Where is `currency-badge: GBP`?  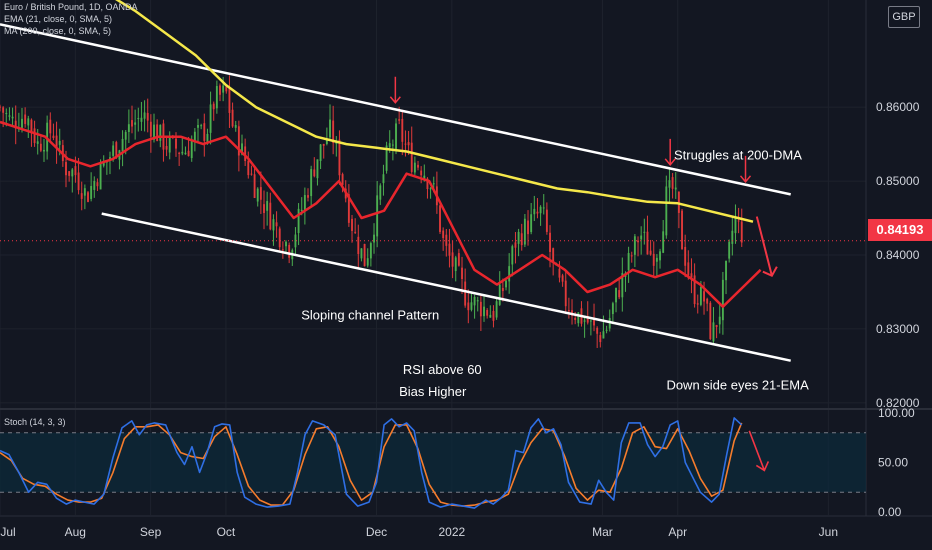 currency-badge: GBP is located at coordinates (904, 17).